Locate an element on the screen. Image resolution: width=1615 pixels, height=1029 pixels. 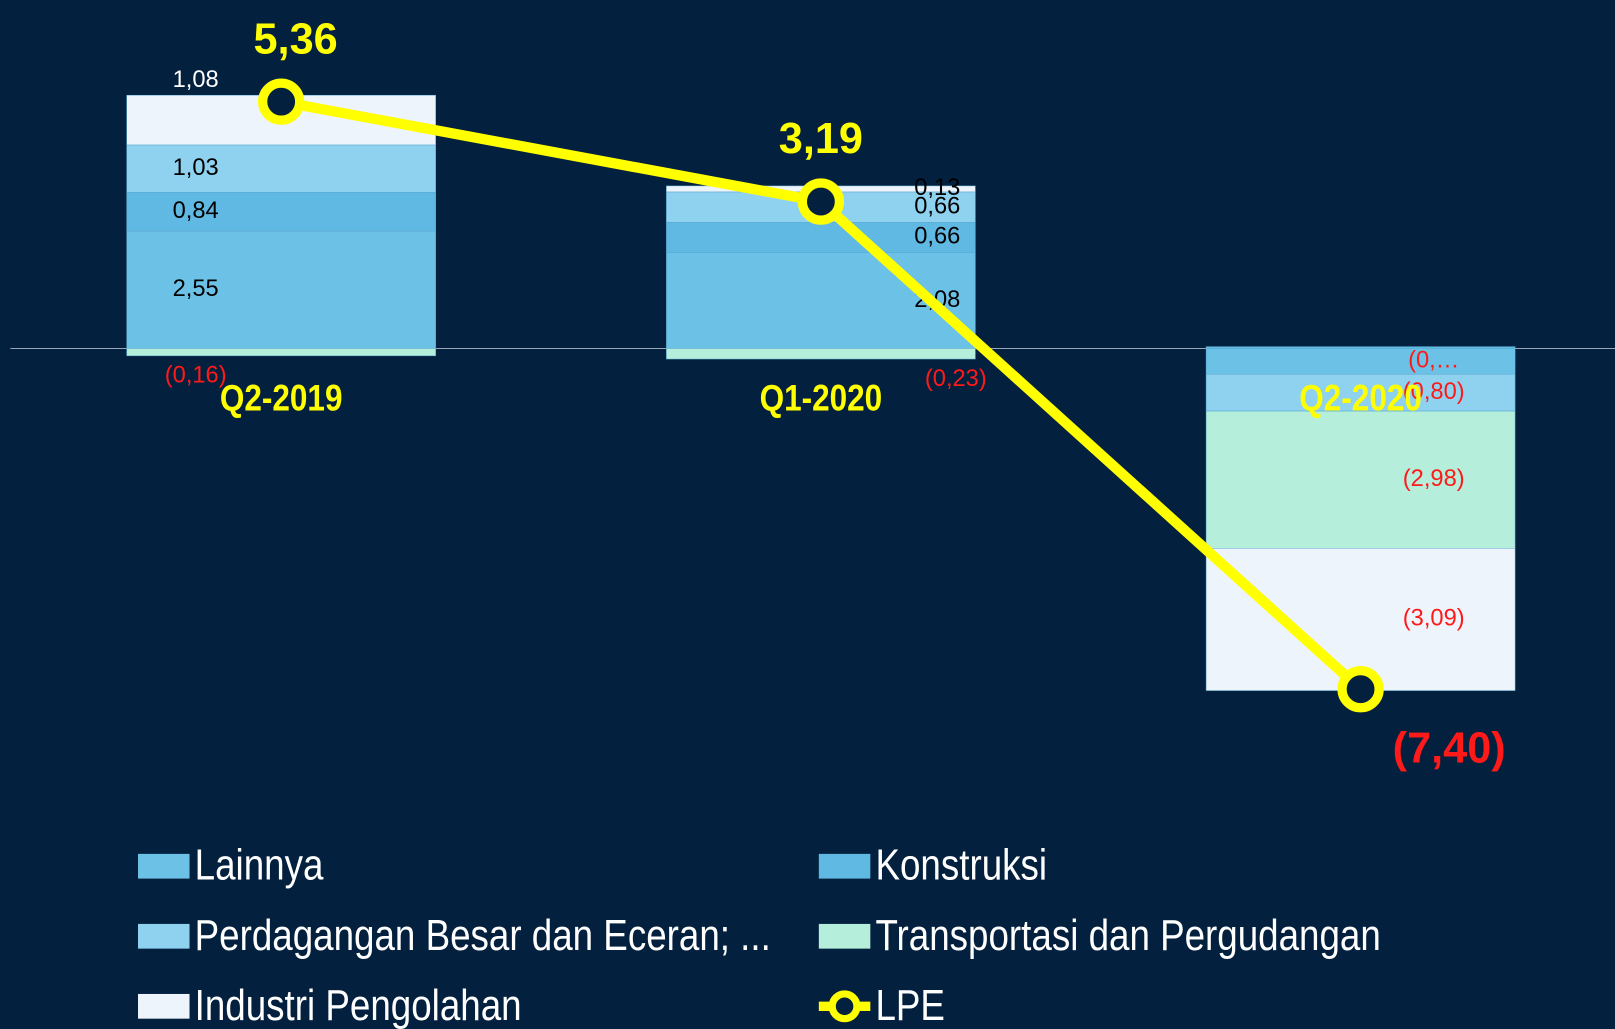
x-tick-label: Q2-2019 is located at coordinates (281, 398).